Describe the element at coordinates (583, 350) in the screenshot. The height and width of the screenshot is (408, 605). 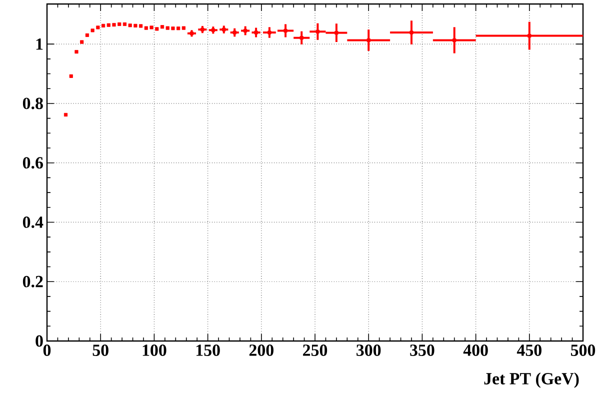
I see `x-tick-label: 500` at that location.